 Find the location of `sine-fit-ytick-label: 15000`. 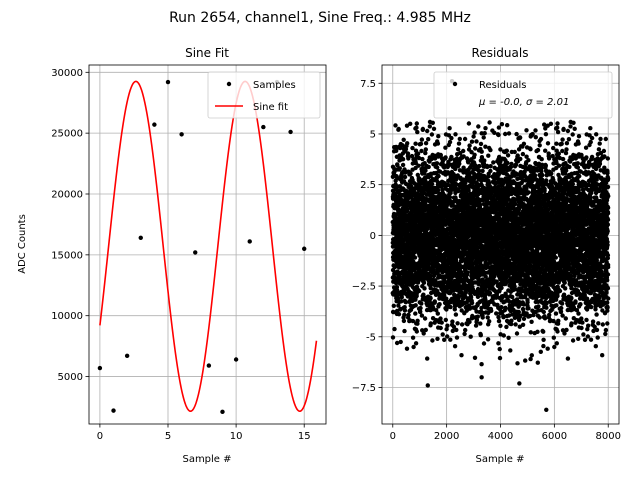

sine-fit-ytick-label: 15000 is located at coordinates (67, 255).